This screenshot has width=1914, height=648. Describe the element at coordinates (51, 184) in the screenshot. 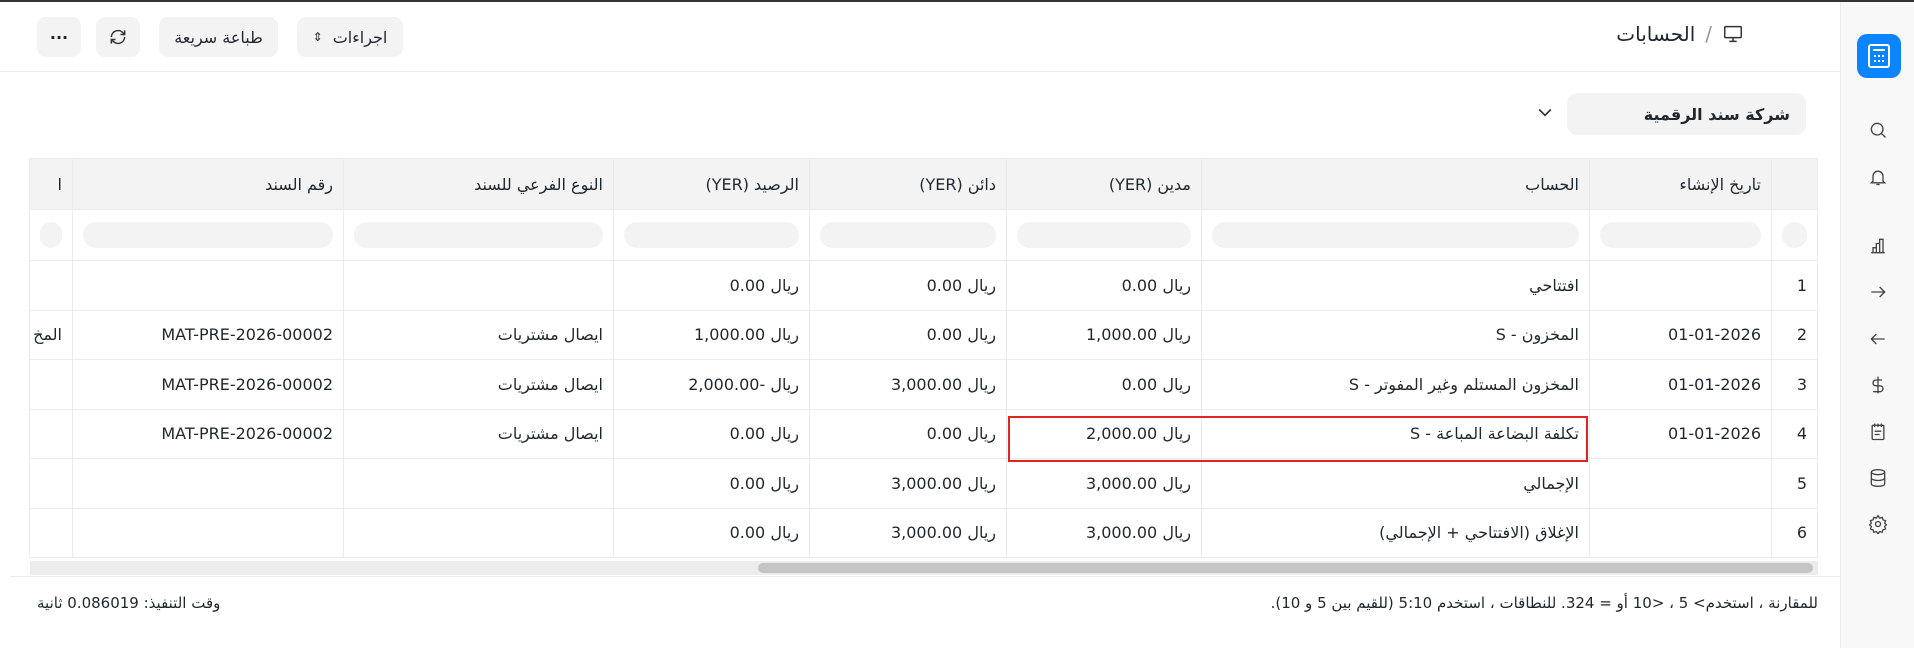

I see `column-header-extra: ا` at that location.